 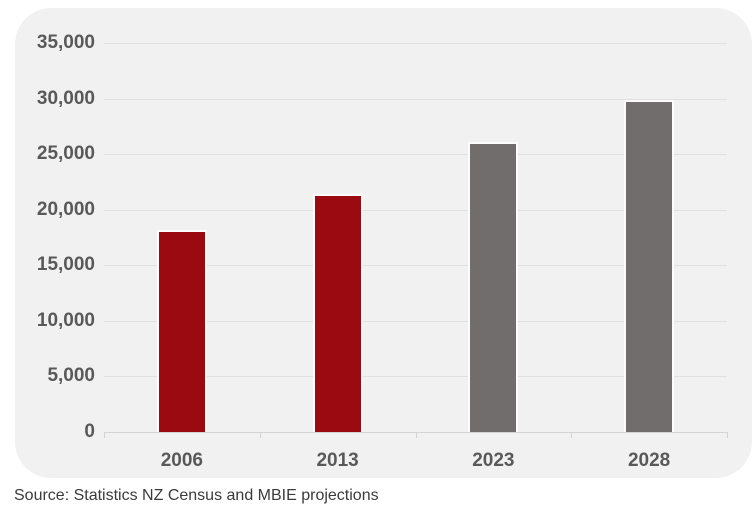 What do you see at coordinates (337, 313) in the screenshot?
I see `bar-2013` at bounding box center [337, 313].